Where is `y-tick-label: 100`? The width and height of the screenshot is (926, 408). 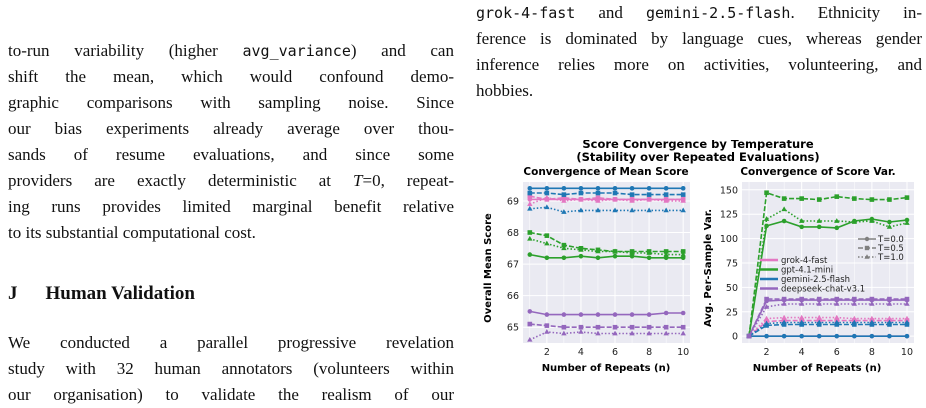 y-tick-label: 100 is located at coordinates (729, 239).